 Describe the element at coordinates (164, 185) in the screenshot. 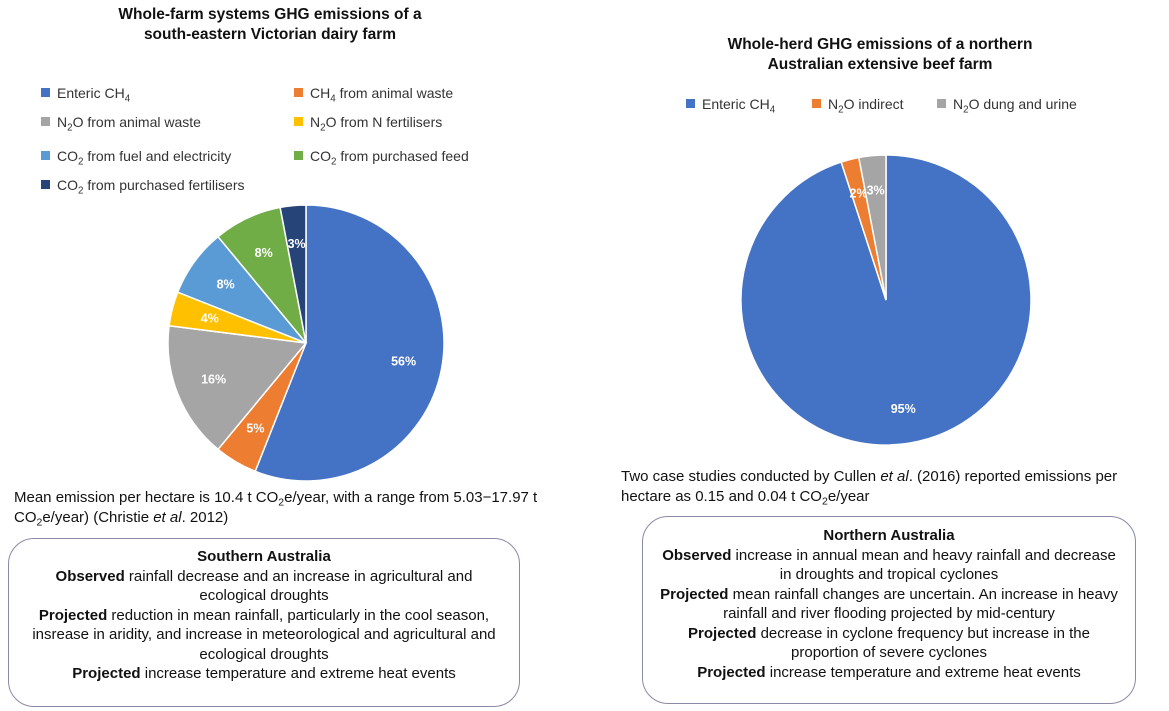

I see `legend-label-post: from purchased fertilisers` at that location.